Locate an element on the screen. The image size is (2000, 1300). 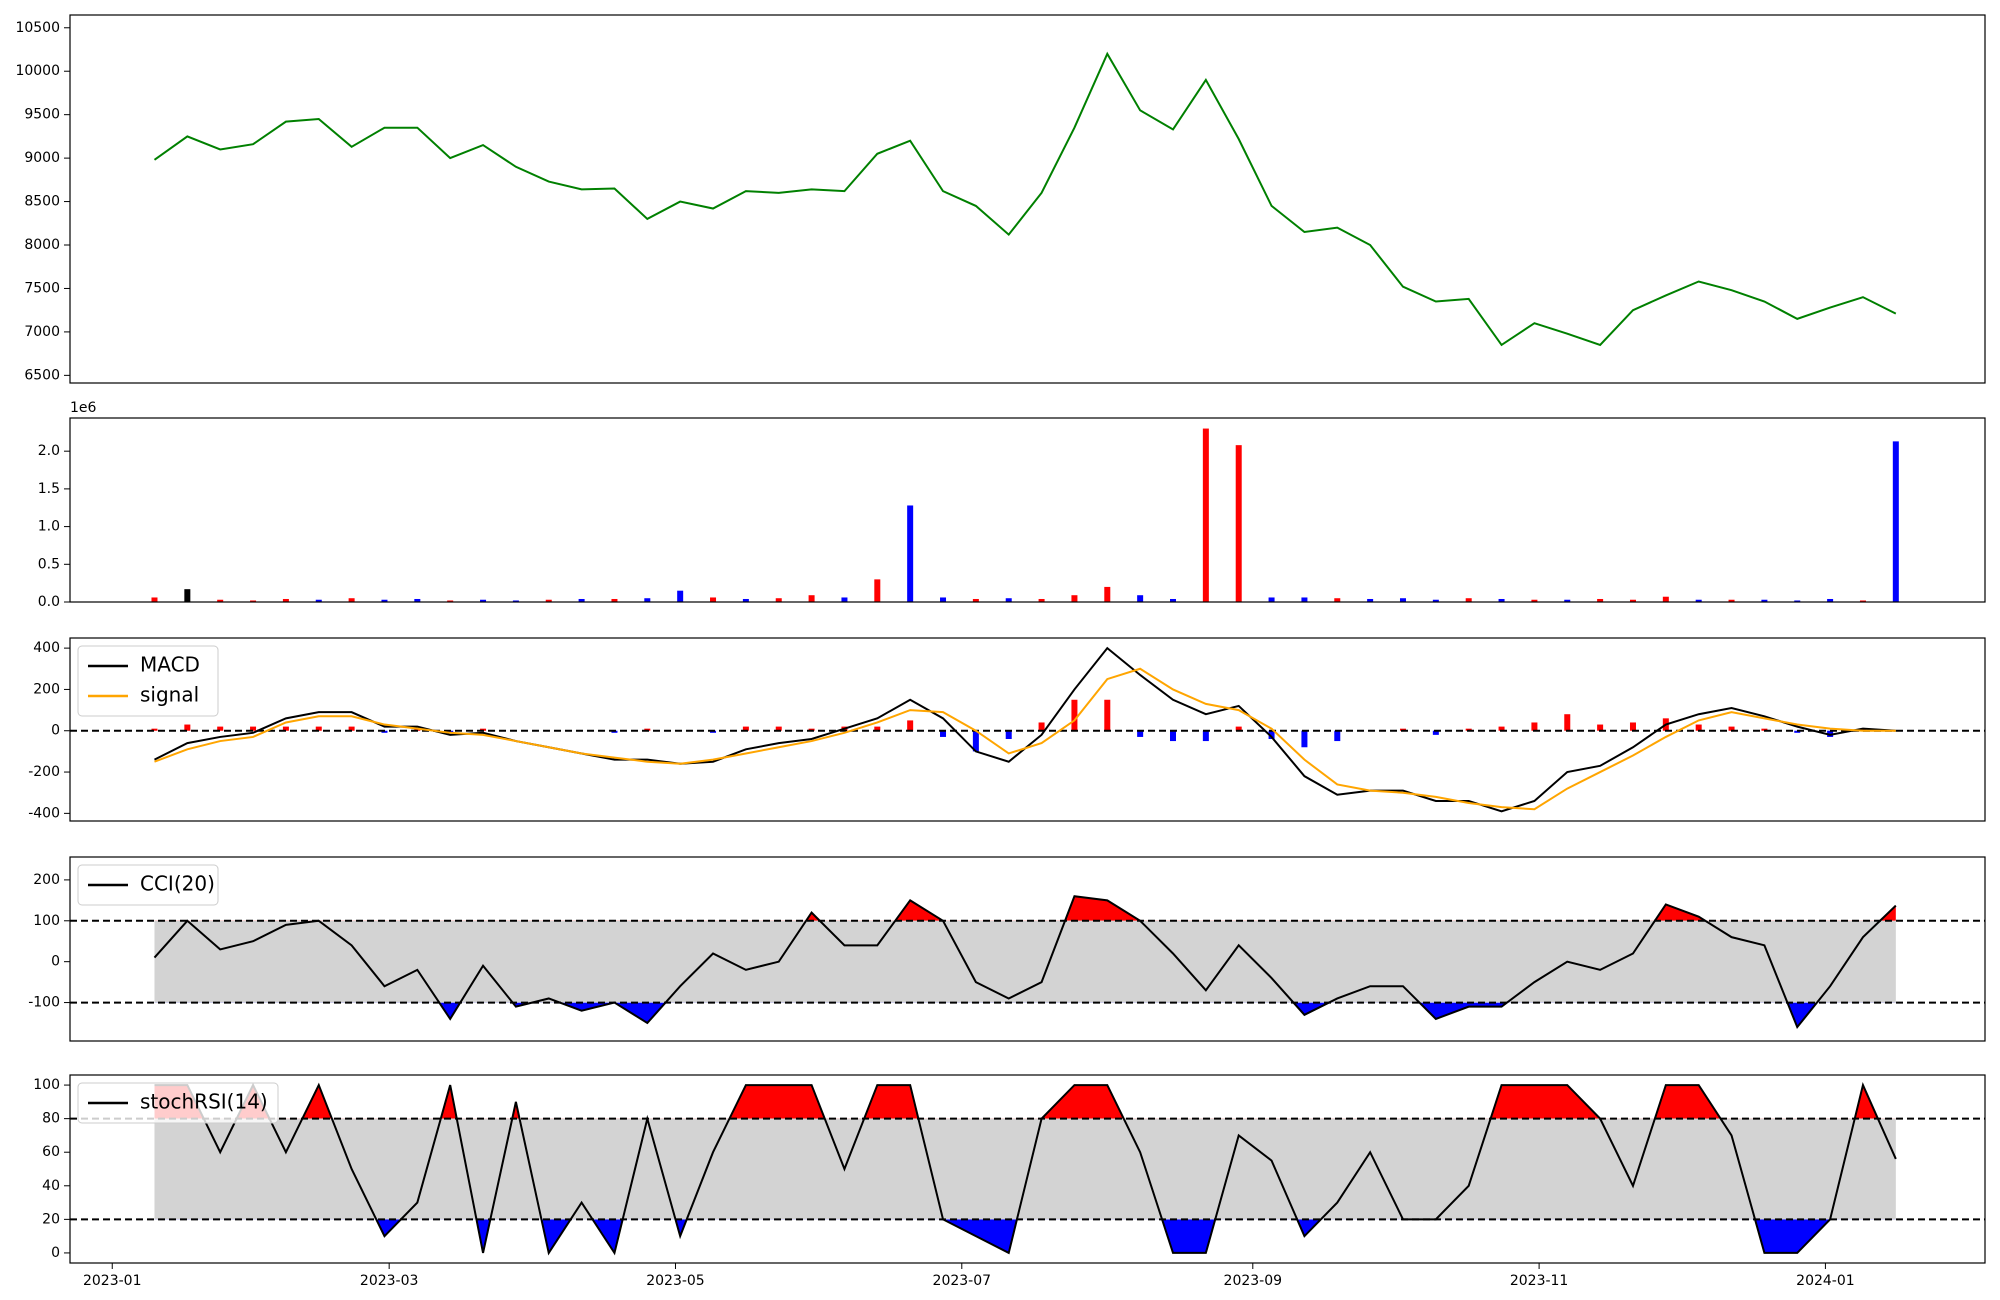
x-tick-label: 2023-01 is located at coordinates (112, 1281).